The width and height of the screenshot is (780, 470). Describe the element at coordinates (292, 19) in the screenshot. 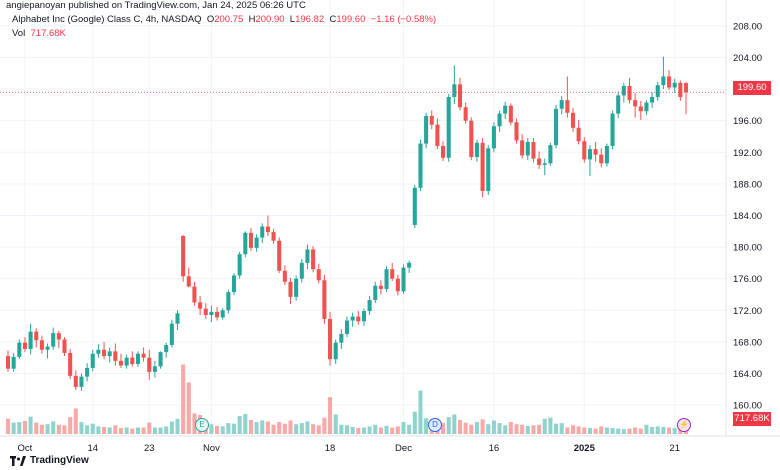

I see `low-label: L` at that location.